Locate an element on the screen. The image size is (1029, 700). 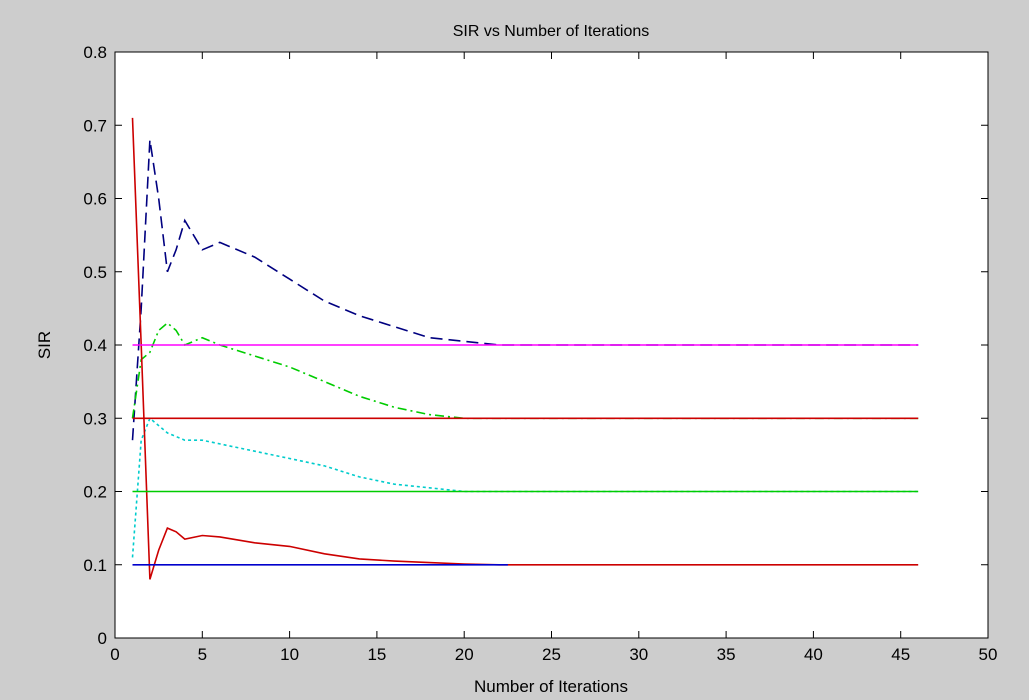
x-tick-labels: 0 5 10 15 20 25 30 35 40 45 50 is located at coordinates (553, 654).